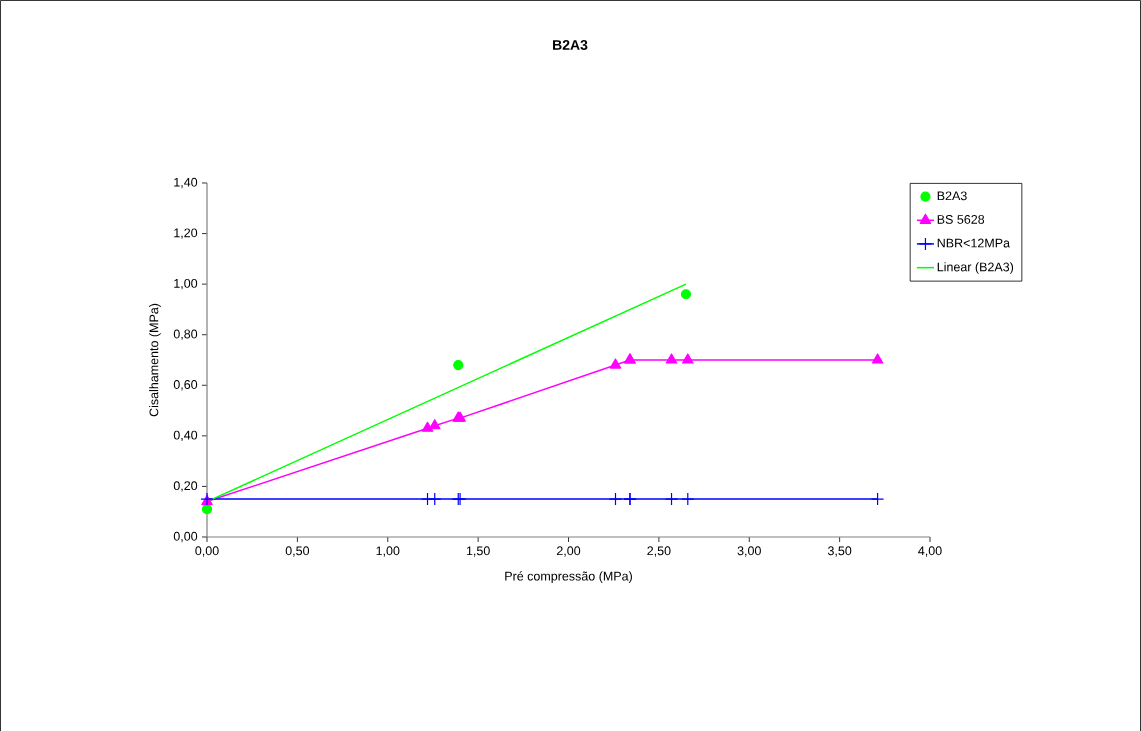 The image size is (1141, 731). Describe the element at coordinates (185, 436) in the screenshot. I see `y-tick-label: 0,40` at that location.